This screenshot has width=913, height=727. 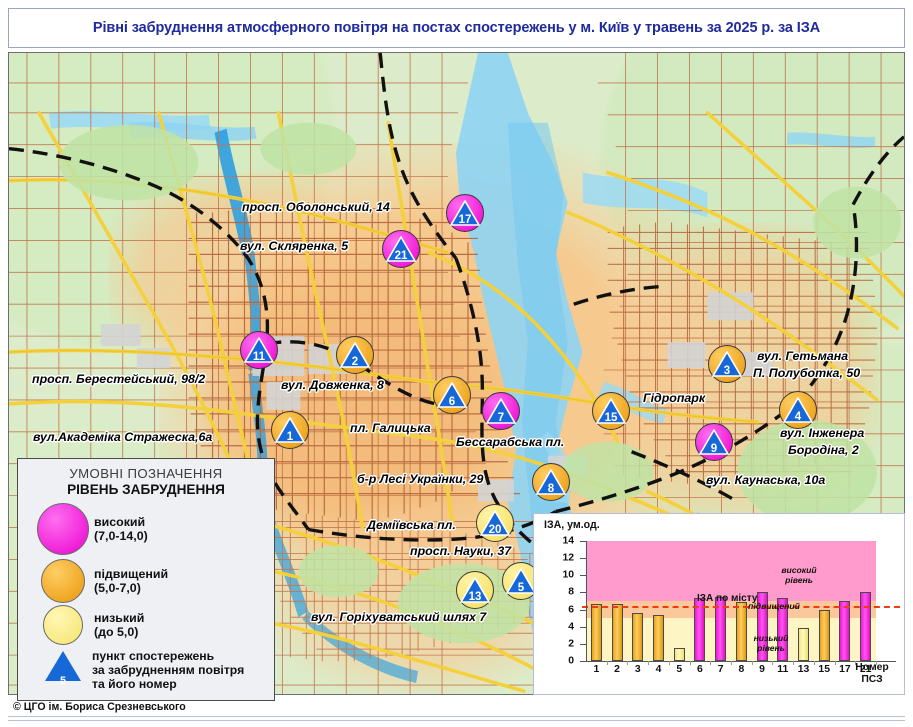 What do you see at coordinates (583, 601) in the screenshot?
I see `chart-y-axis` at bounding box center [583, 601].